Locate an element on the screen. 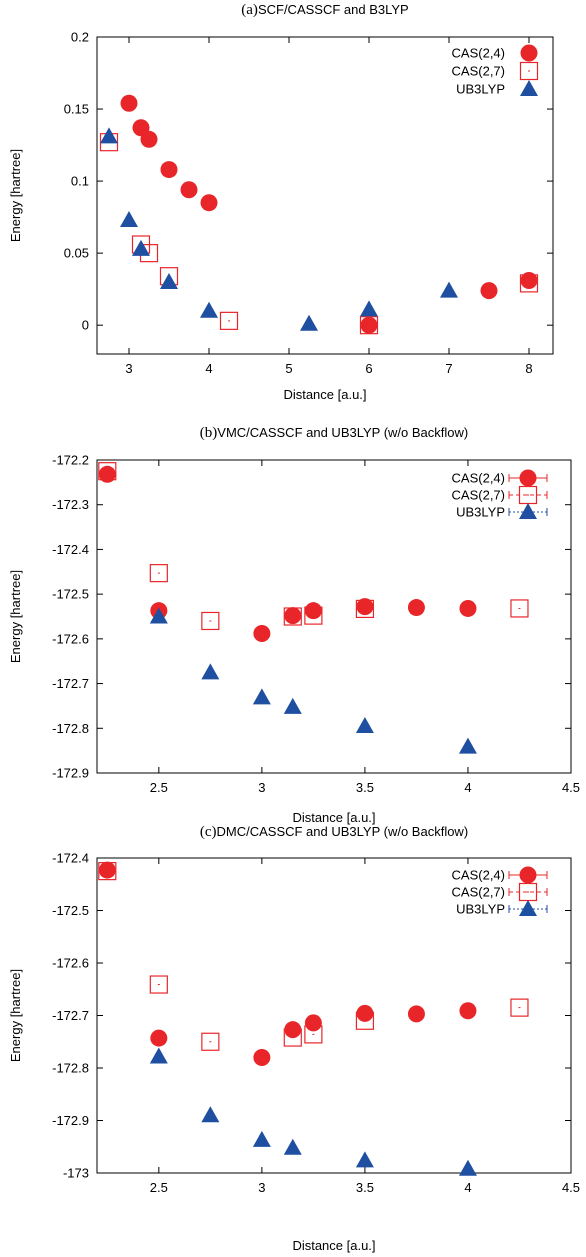 Image resolution: width=586 pixels, height=1257 pixels. y-tick-label: 0.05 is located at coordinates (76, 253).